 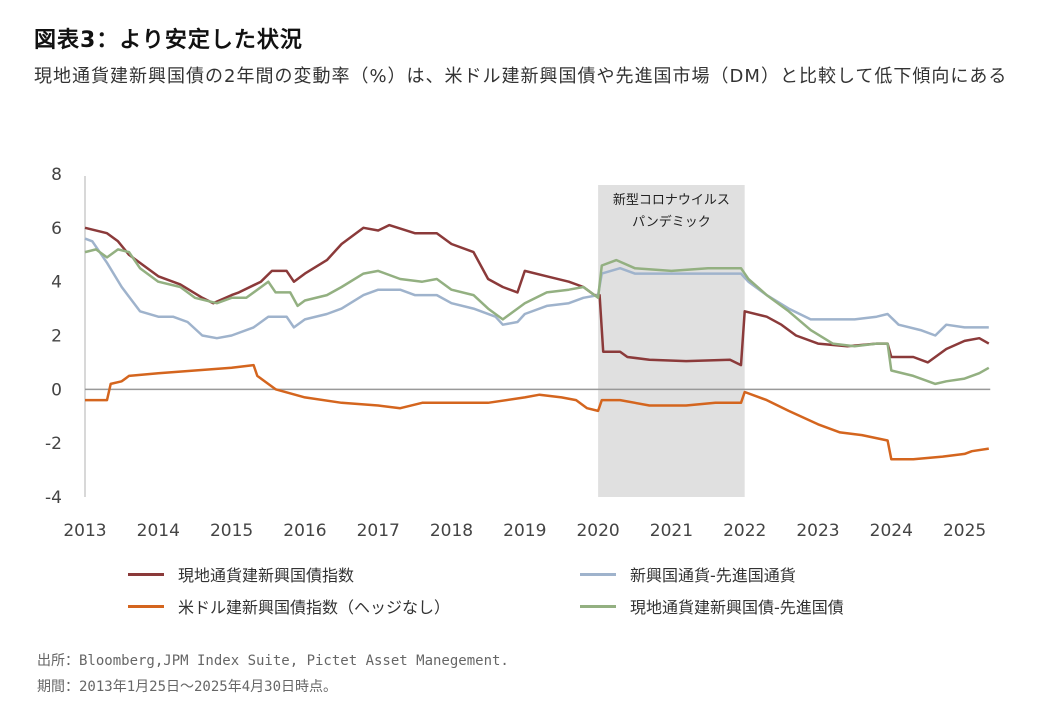 What do you see at coordinates (537, 412) in the screenshot?
I see `series-line-usd-em` at bounding box center [537, 412].